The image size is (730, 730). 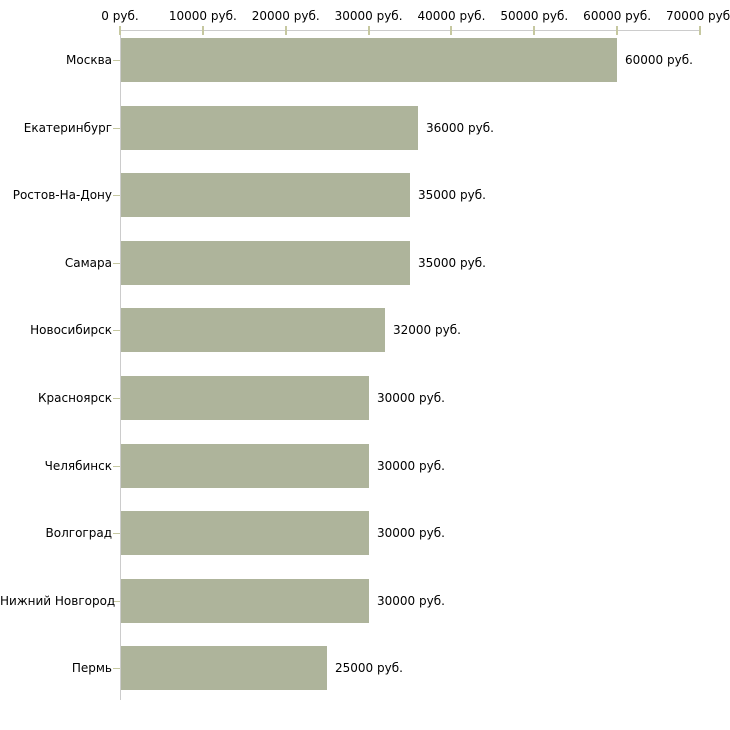 What do you see at coordinates (71, 330) in the screenshot?
I see `category-label: Новосибирск` at bounding box center [71, 330].